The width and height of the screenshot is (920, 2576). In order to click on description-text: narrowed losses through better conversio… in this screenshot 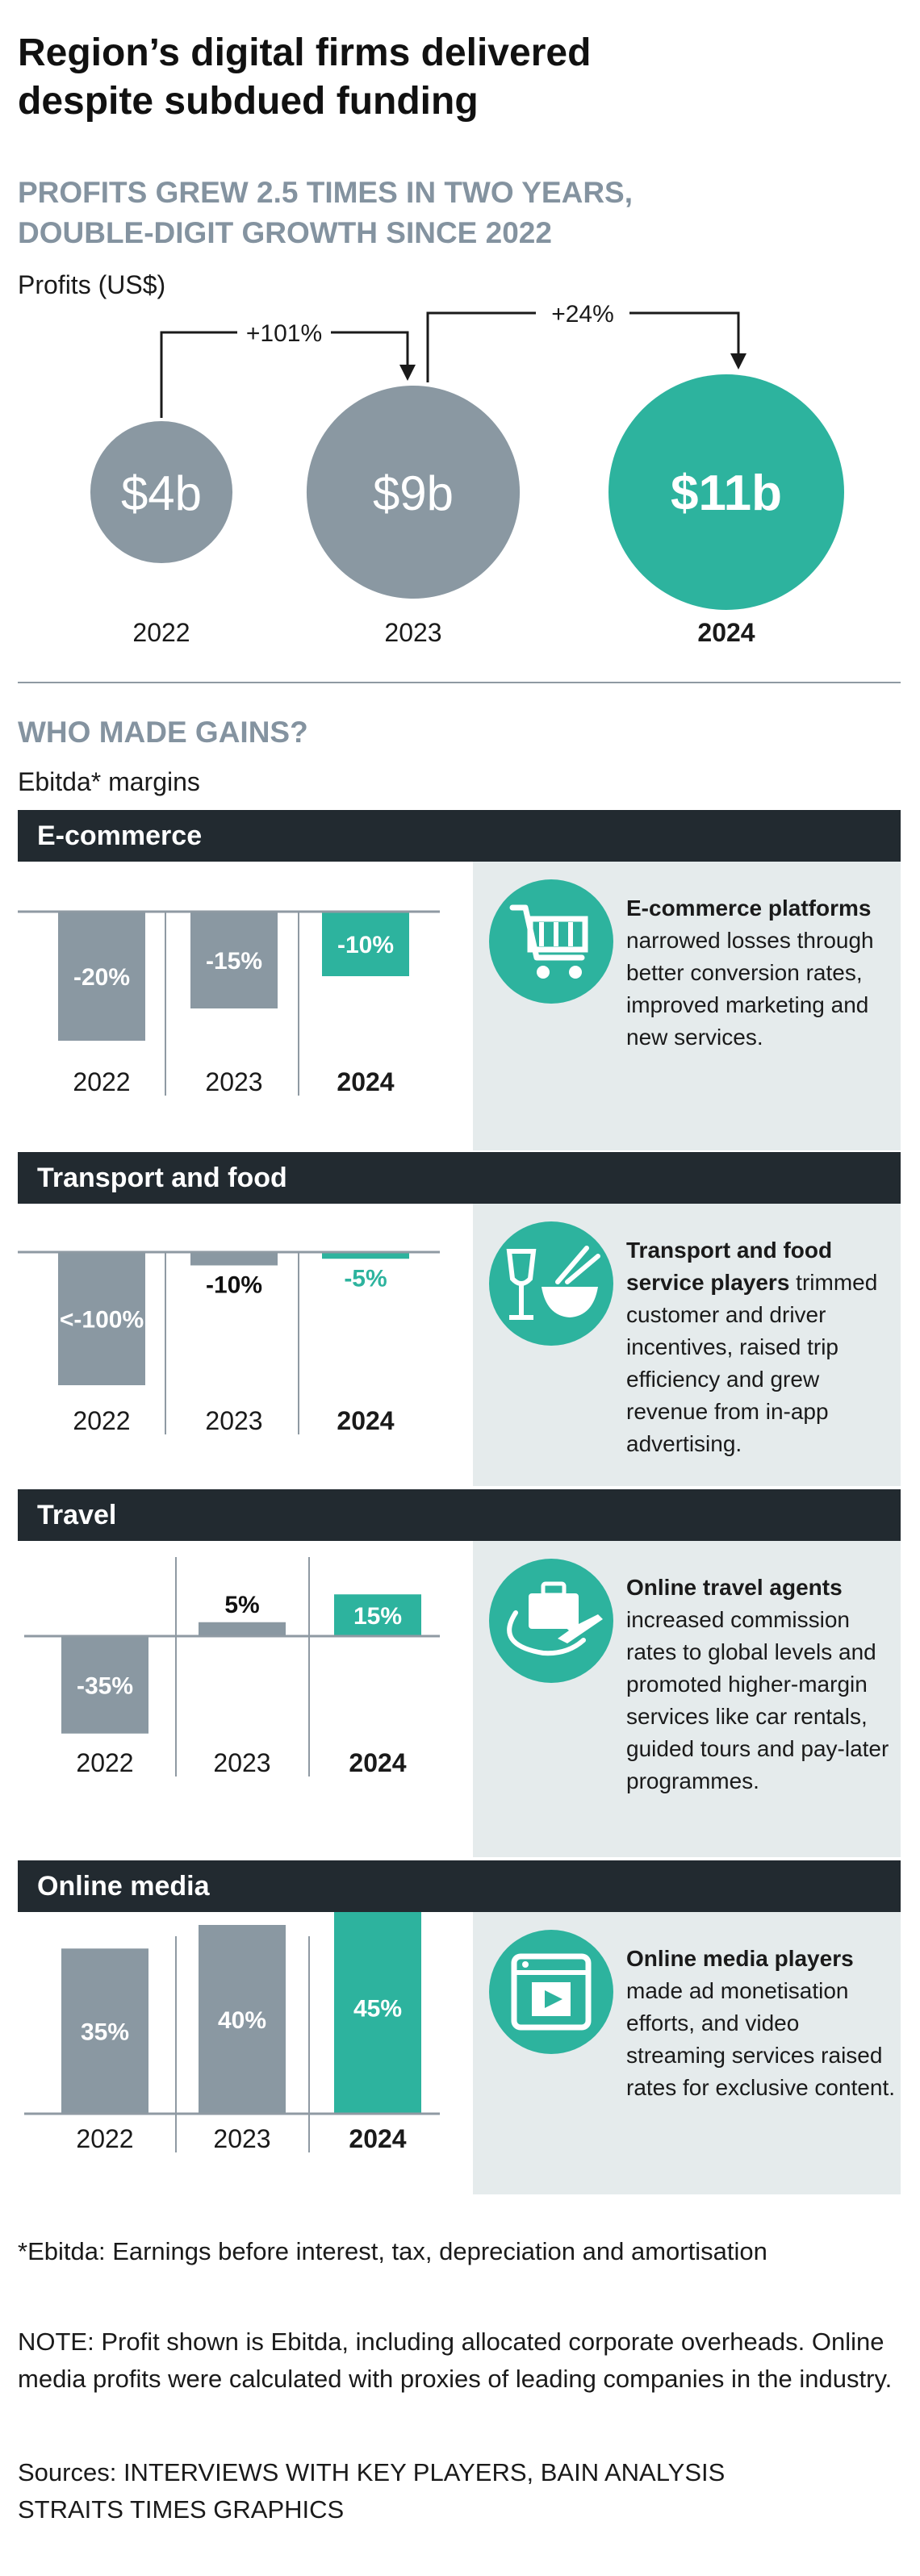, I will do `click(750, 989)`.